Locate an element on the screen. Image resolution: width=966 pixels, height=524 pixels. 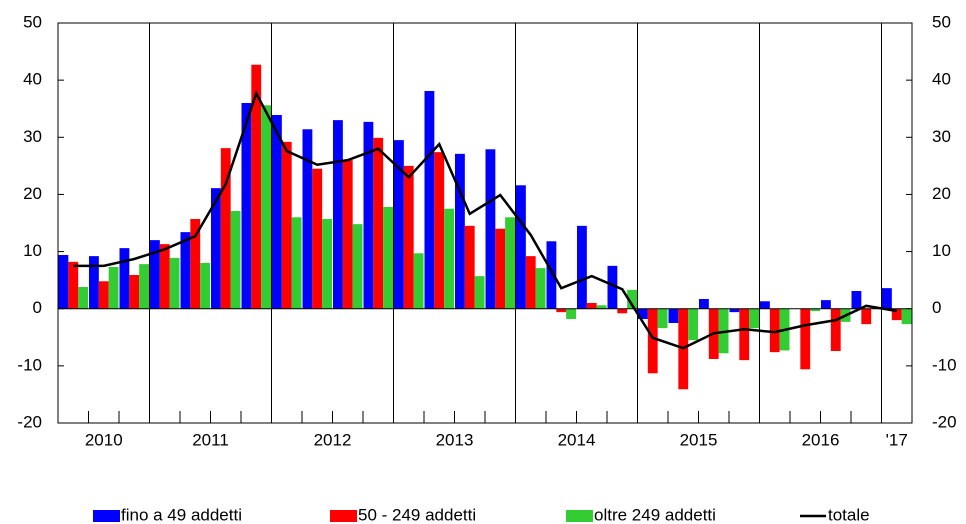
y-tick-label: -10 is located at coordinates (29, 364).